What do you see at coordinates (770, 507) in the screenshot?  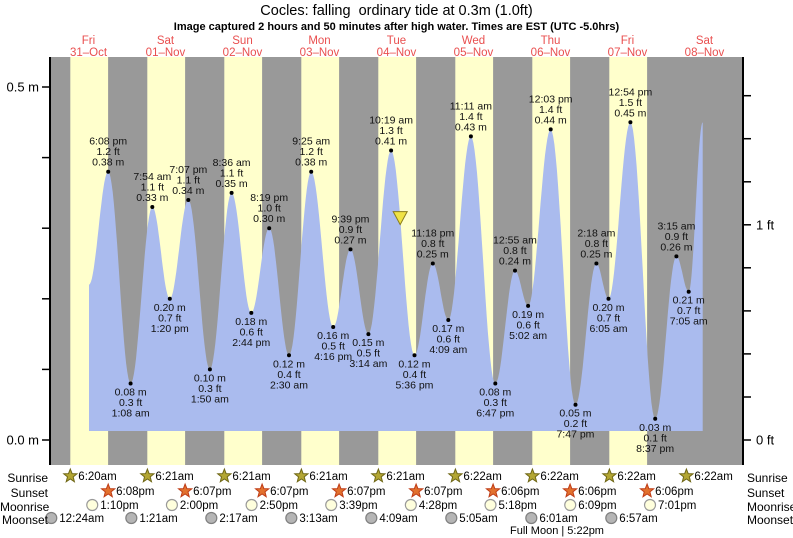 I see `moonrise-row-label-right: Moonrise` at bounding box center [770, 507].